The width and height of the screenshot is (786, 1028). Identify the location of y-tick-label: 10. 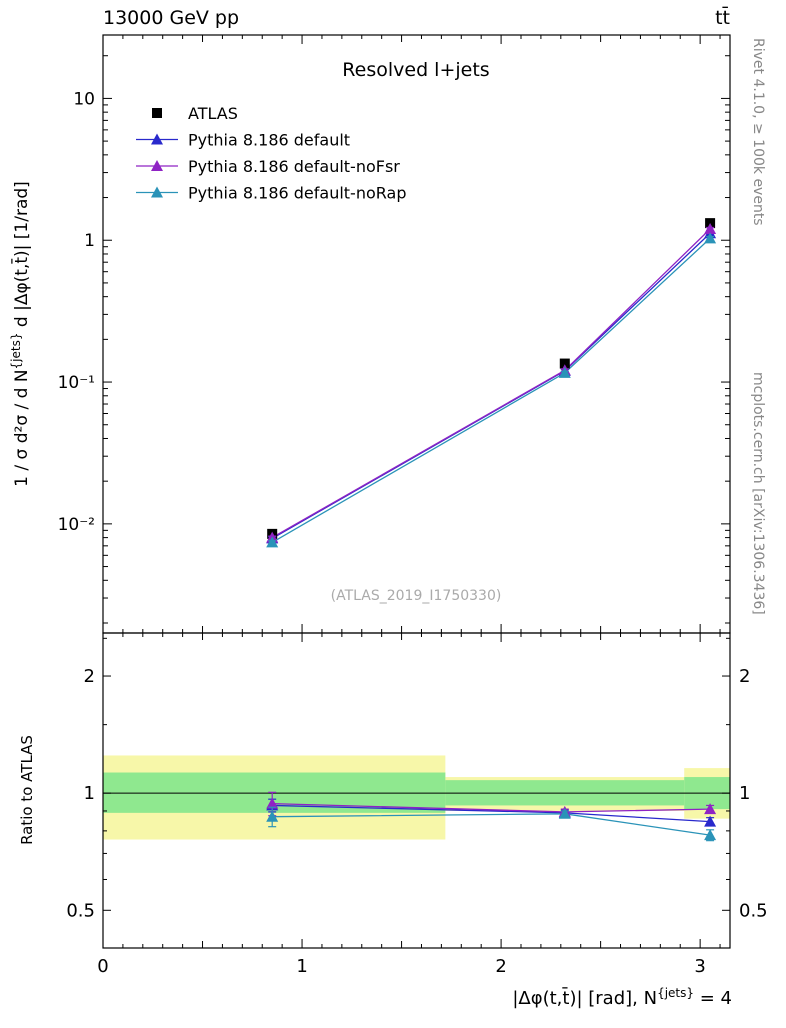
(84, 99).